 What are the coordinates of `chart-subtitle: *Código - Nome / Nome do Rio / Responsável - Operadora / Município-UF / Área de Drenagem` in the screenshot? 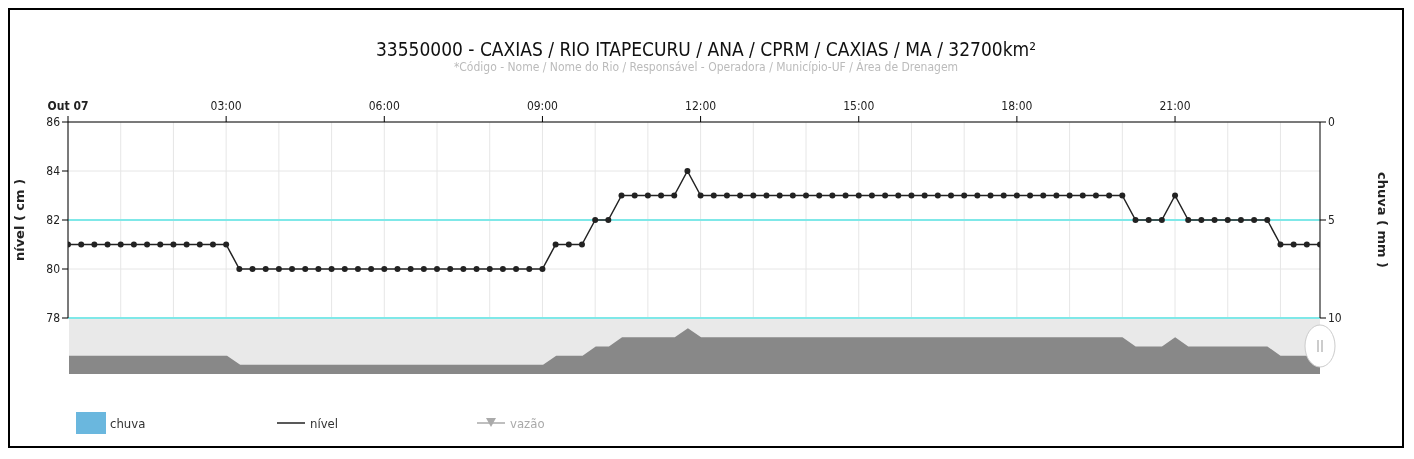 It's located at (706, 67).